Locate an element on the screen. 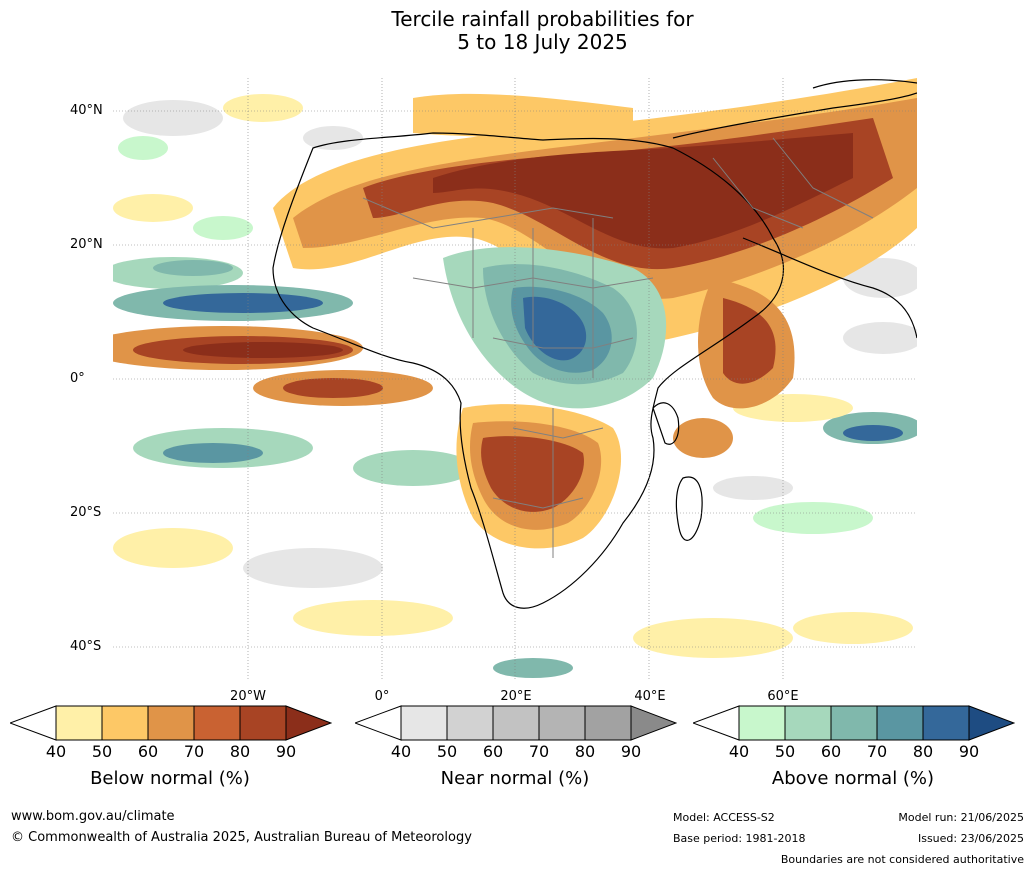 This screenshot has height=873, width=1035. legend-above-tick-80: 80 is located at coordinates (923, 751).